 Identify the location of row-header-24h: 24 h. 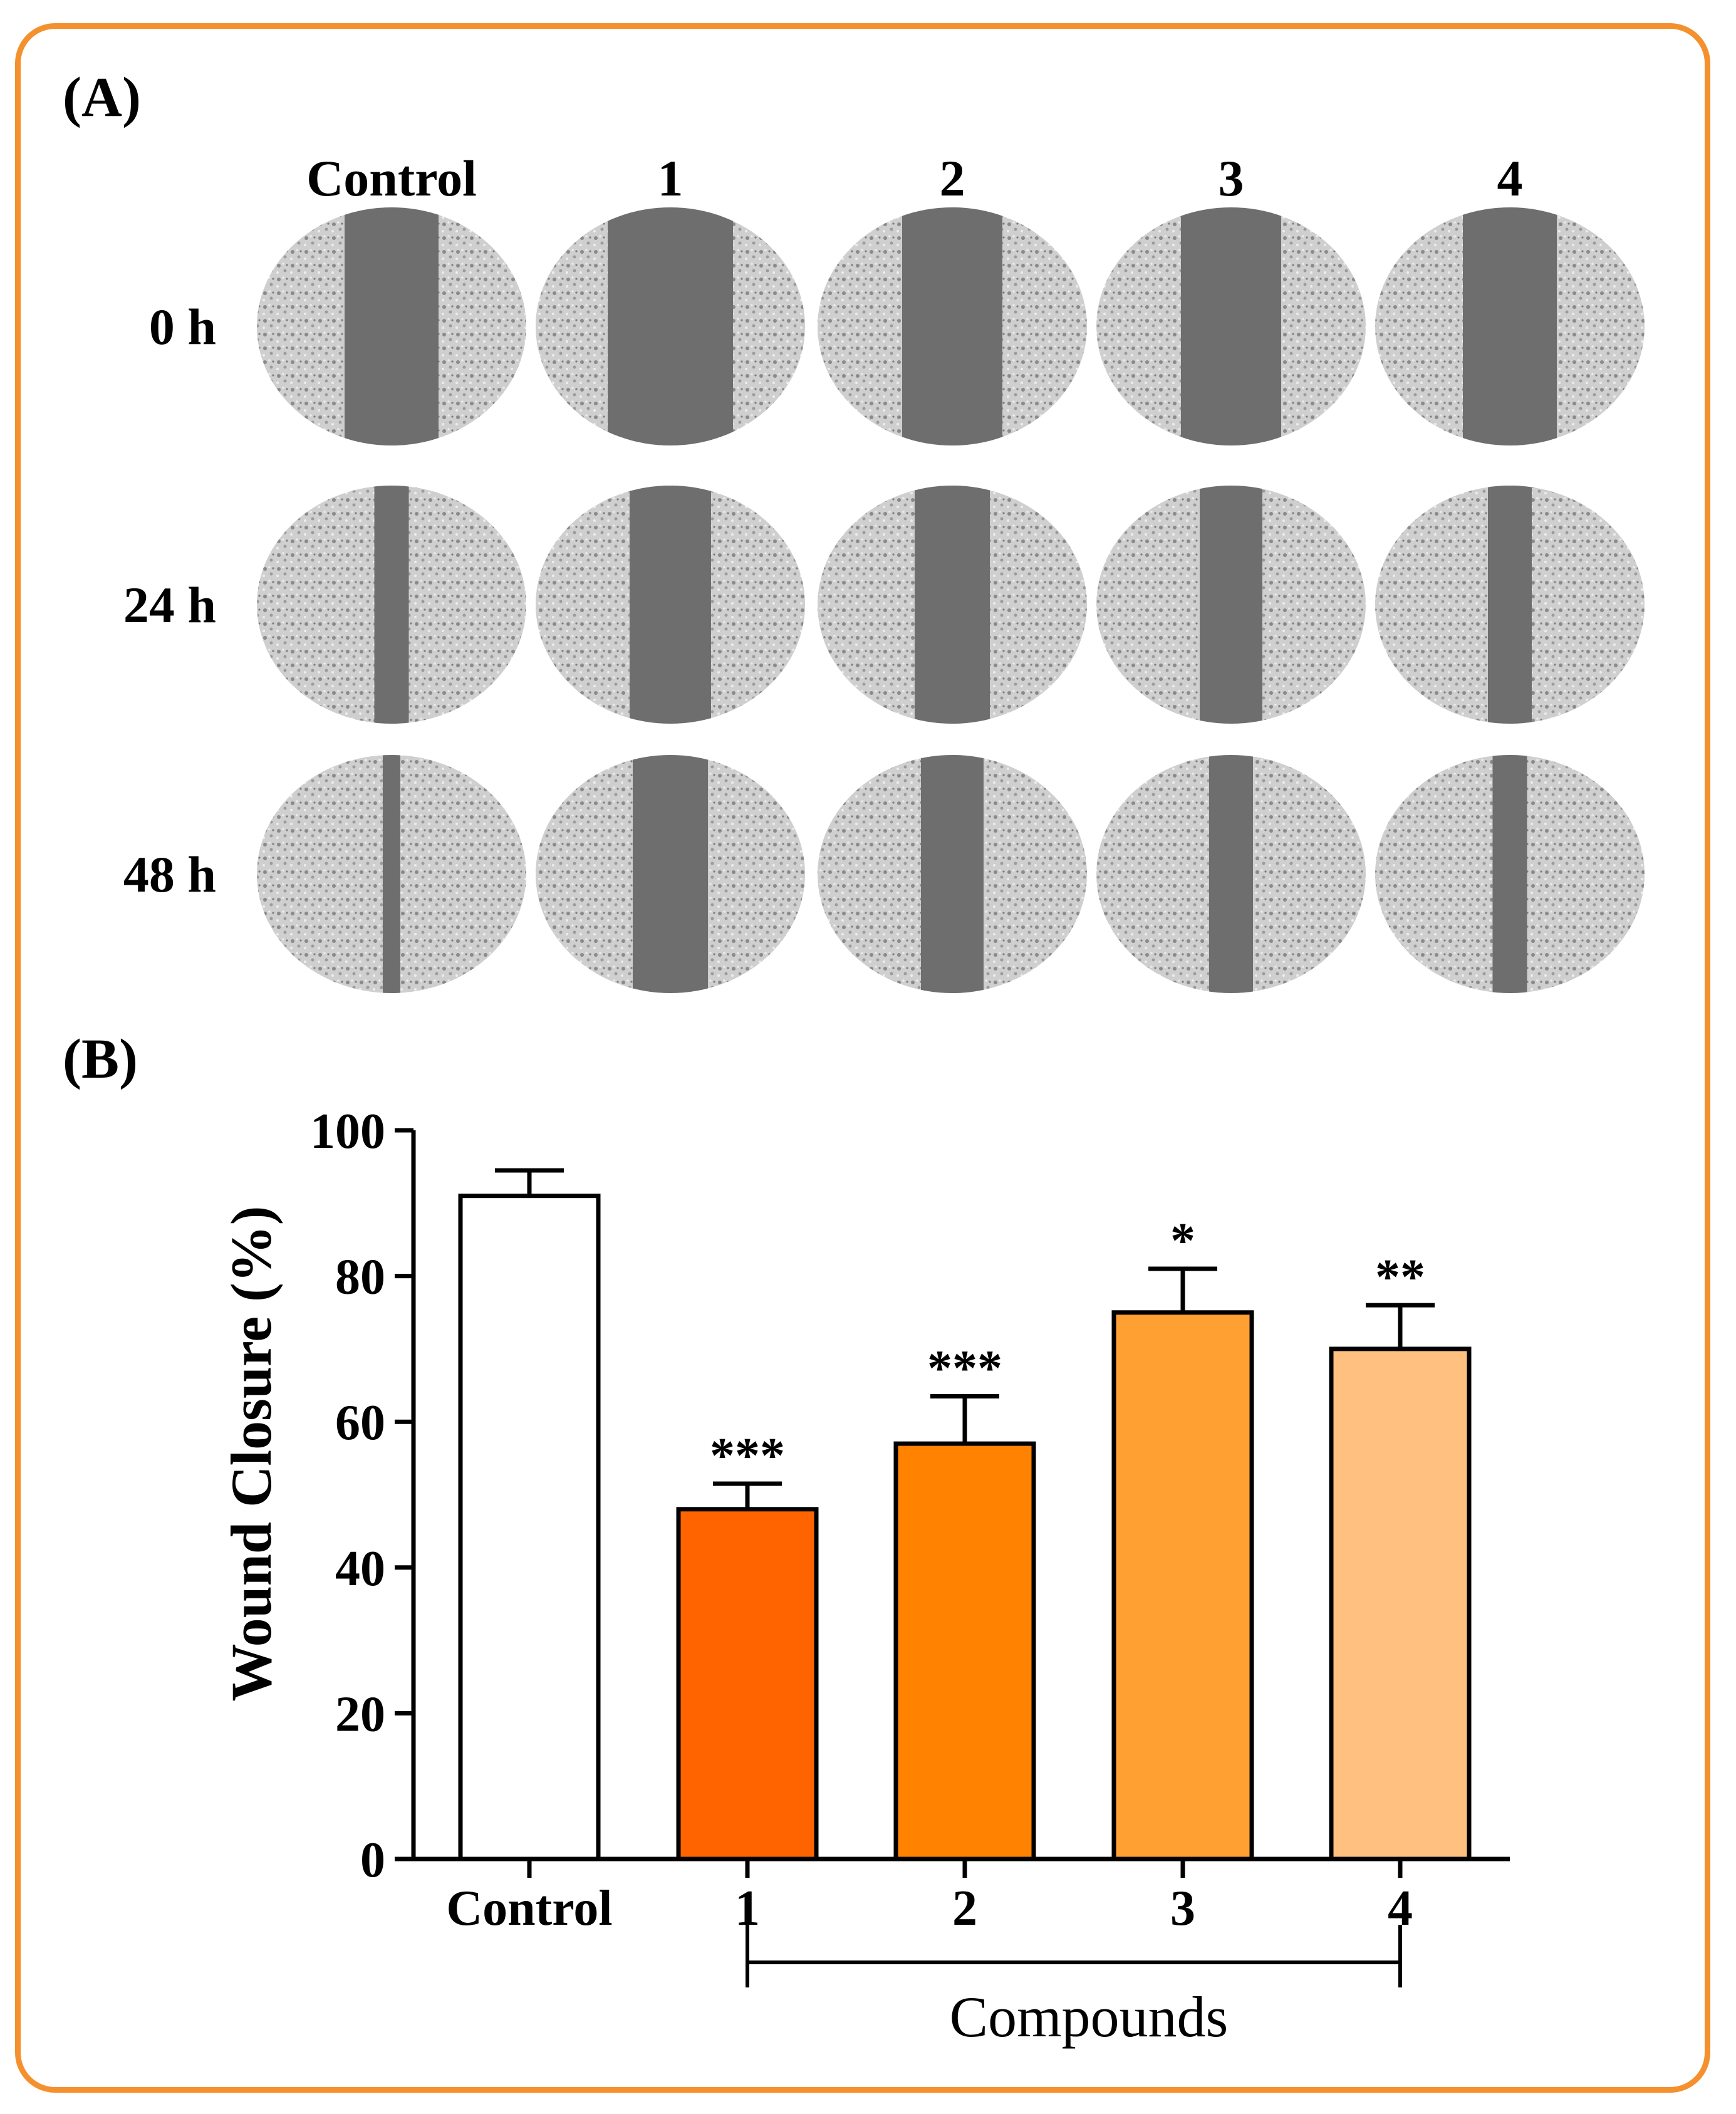
(169, 604).